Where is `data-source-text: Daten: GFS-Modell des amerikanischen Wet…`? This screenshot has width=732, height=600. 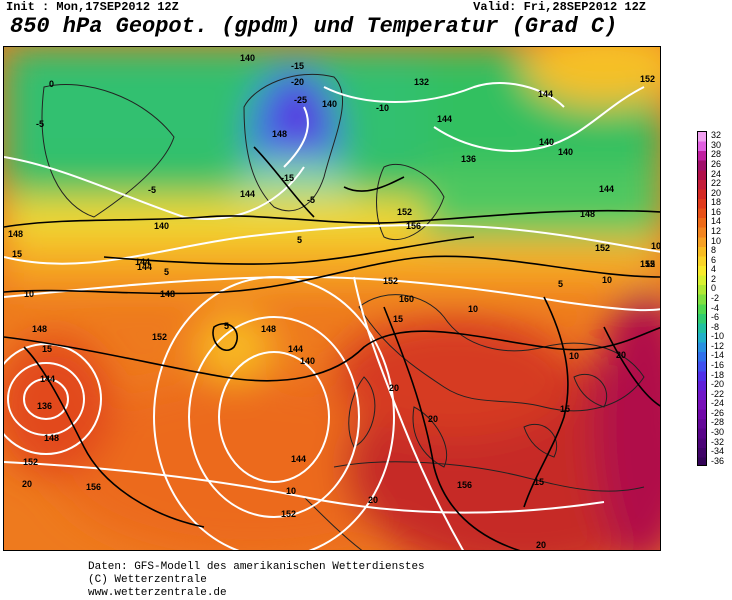 data-source-text: Daten: GFS-Modell des amerikanischen Wet… is located at coordinates (256, 567).